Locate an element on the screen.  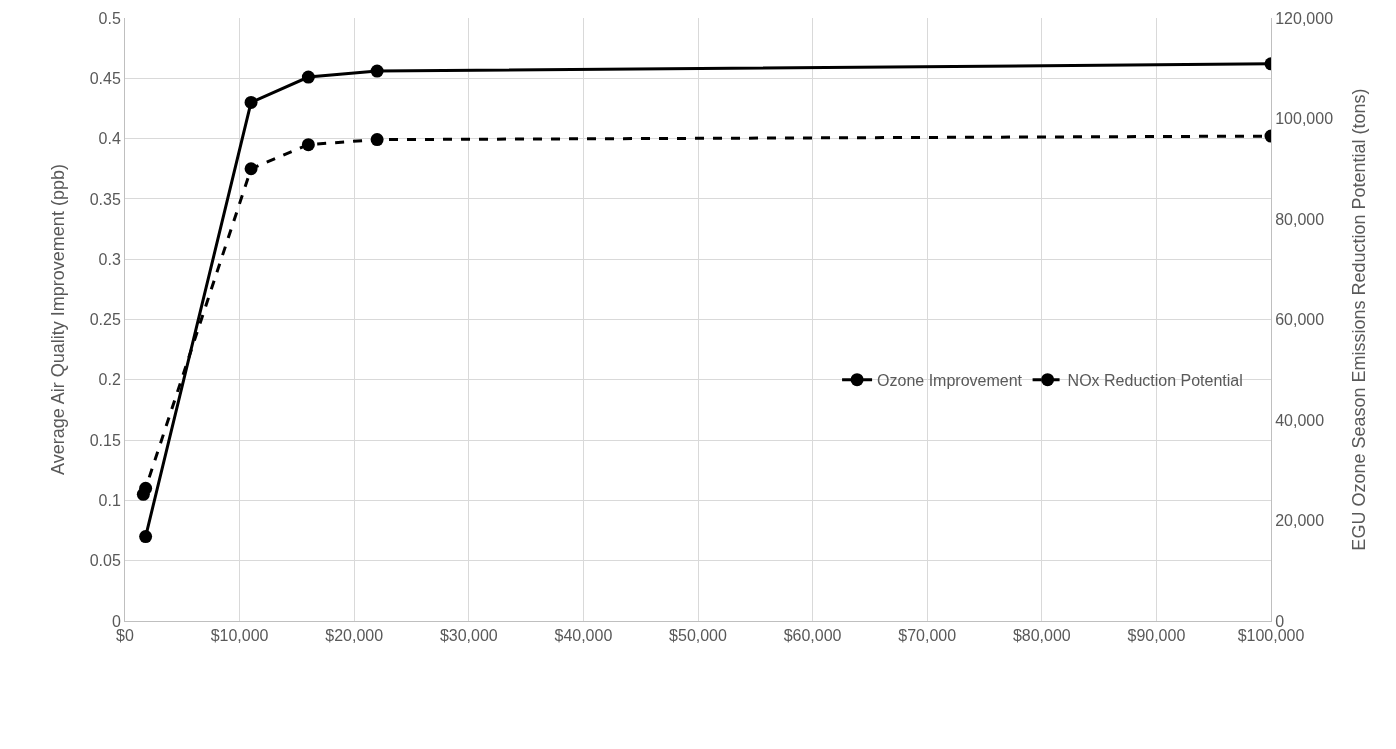
x-tick-label: $100,000 is located at coordinates (1271, 636).